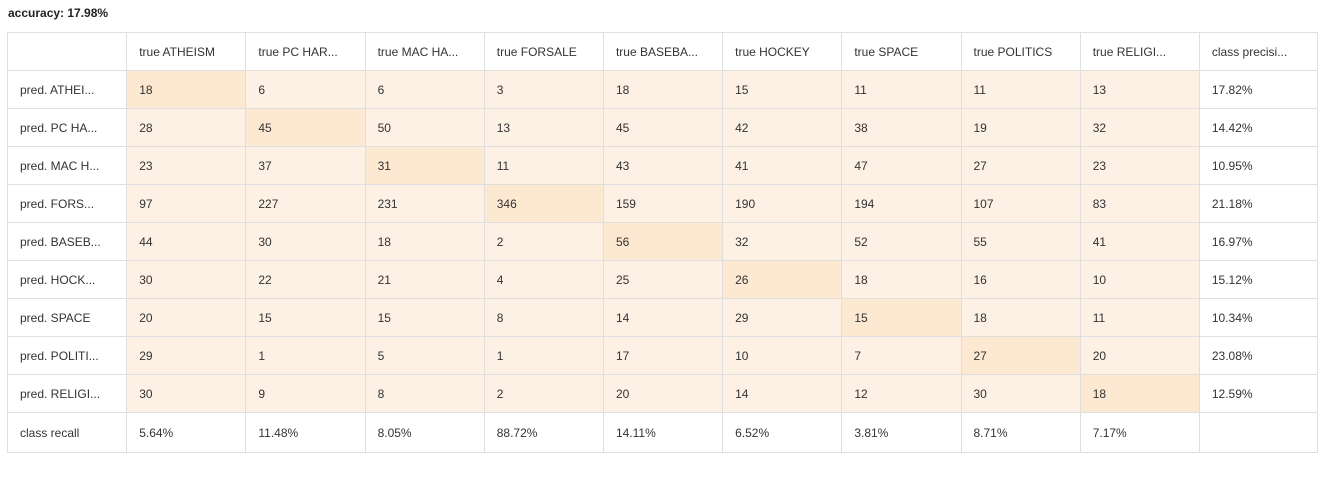 The image size is (1324, 480). I want to click on matrix-cell: 55, so click(1020, 241).